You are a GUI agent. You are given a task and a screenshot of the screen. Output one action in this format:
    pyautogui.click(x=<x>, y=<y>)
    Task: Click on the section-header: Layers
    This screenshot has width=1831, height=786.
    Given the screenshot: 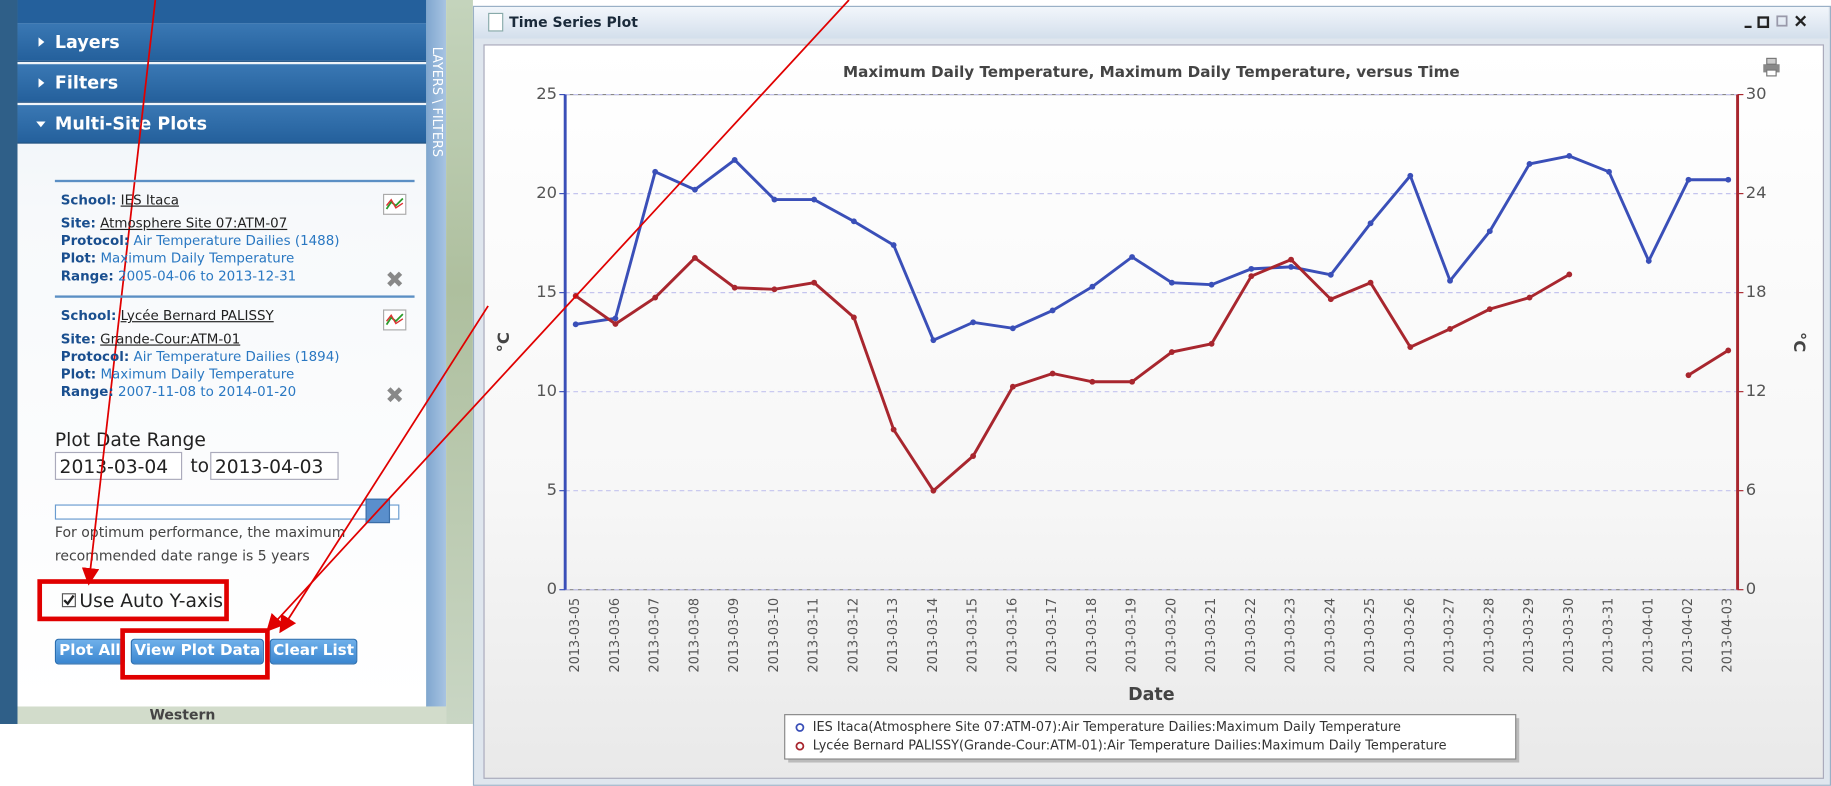 What is the action you would take?
    pyautogui.click(x=222, y=42)
    